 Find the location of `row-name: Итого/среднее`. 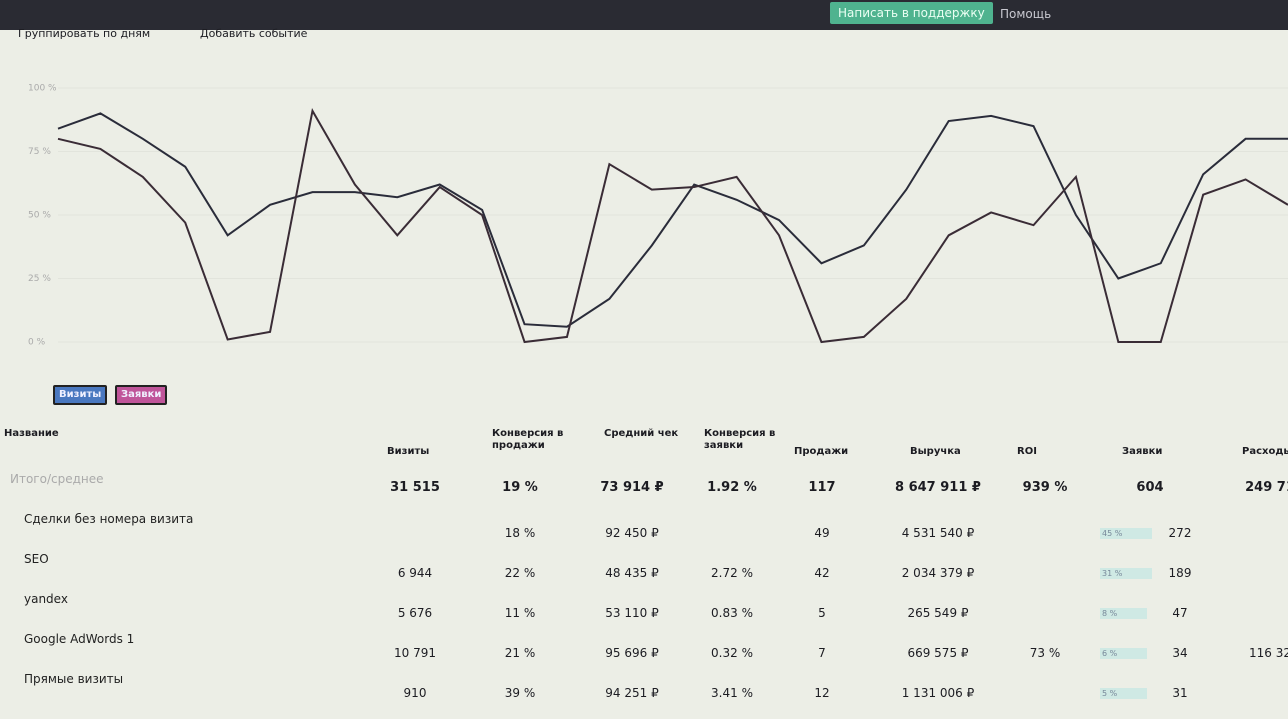

row-name: Итого/среднее is located at coordinates (57, 479).